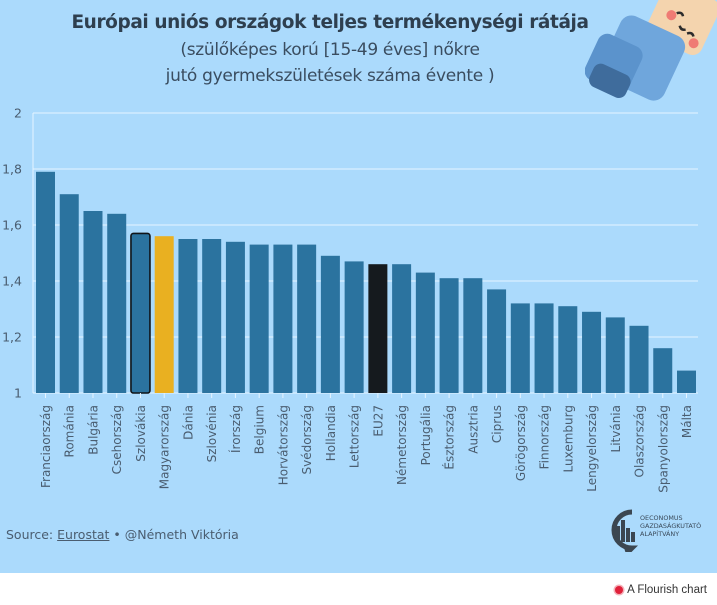 This screenshot has width=717, height=605. Describe the element at coordinates (45, 282) in the screenshot. I see `bar-franciaország` at that location.